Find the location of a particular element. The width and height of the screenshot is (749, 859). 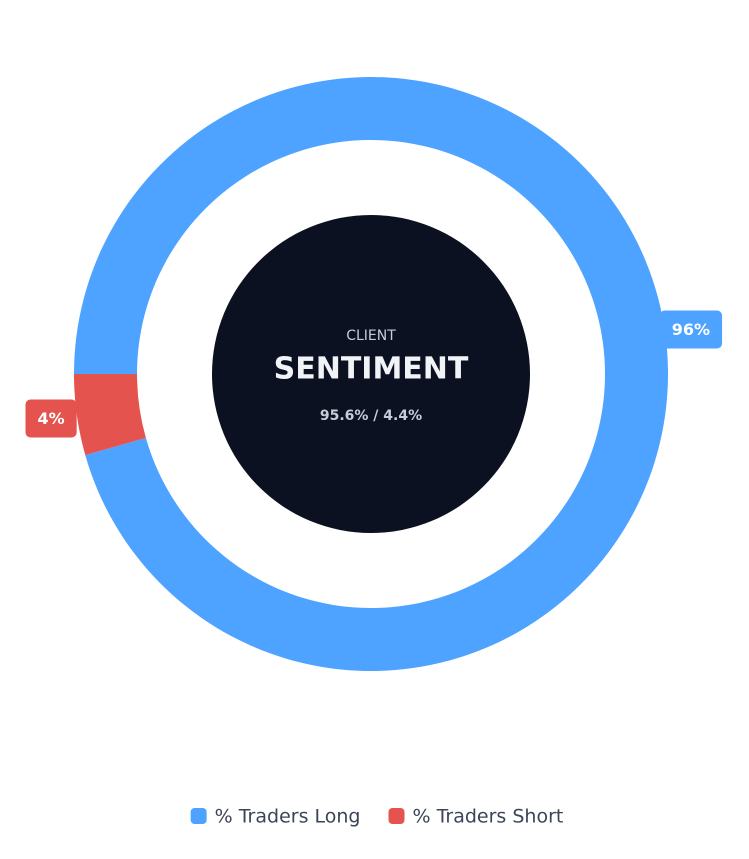

value-label-text: 4% is located at coordinates (50, 418).